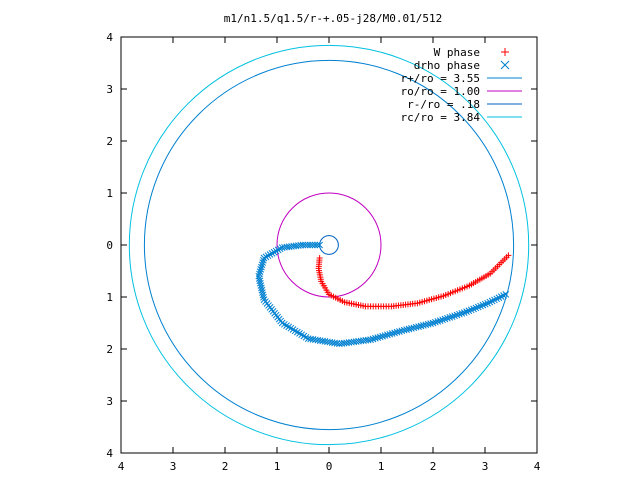 The height and width of the screenshot is (480, 640). What do you see at coordinates (457, 52) in the screenshot?
I see `legend-label: W phase` at bounding box center [457, 52].